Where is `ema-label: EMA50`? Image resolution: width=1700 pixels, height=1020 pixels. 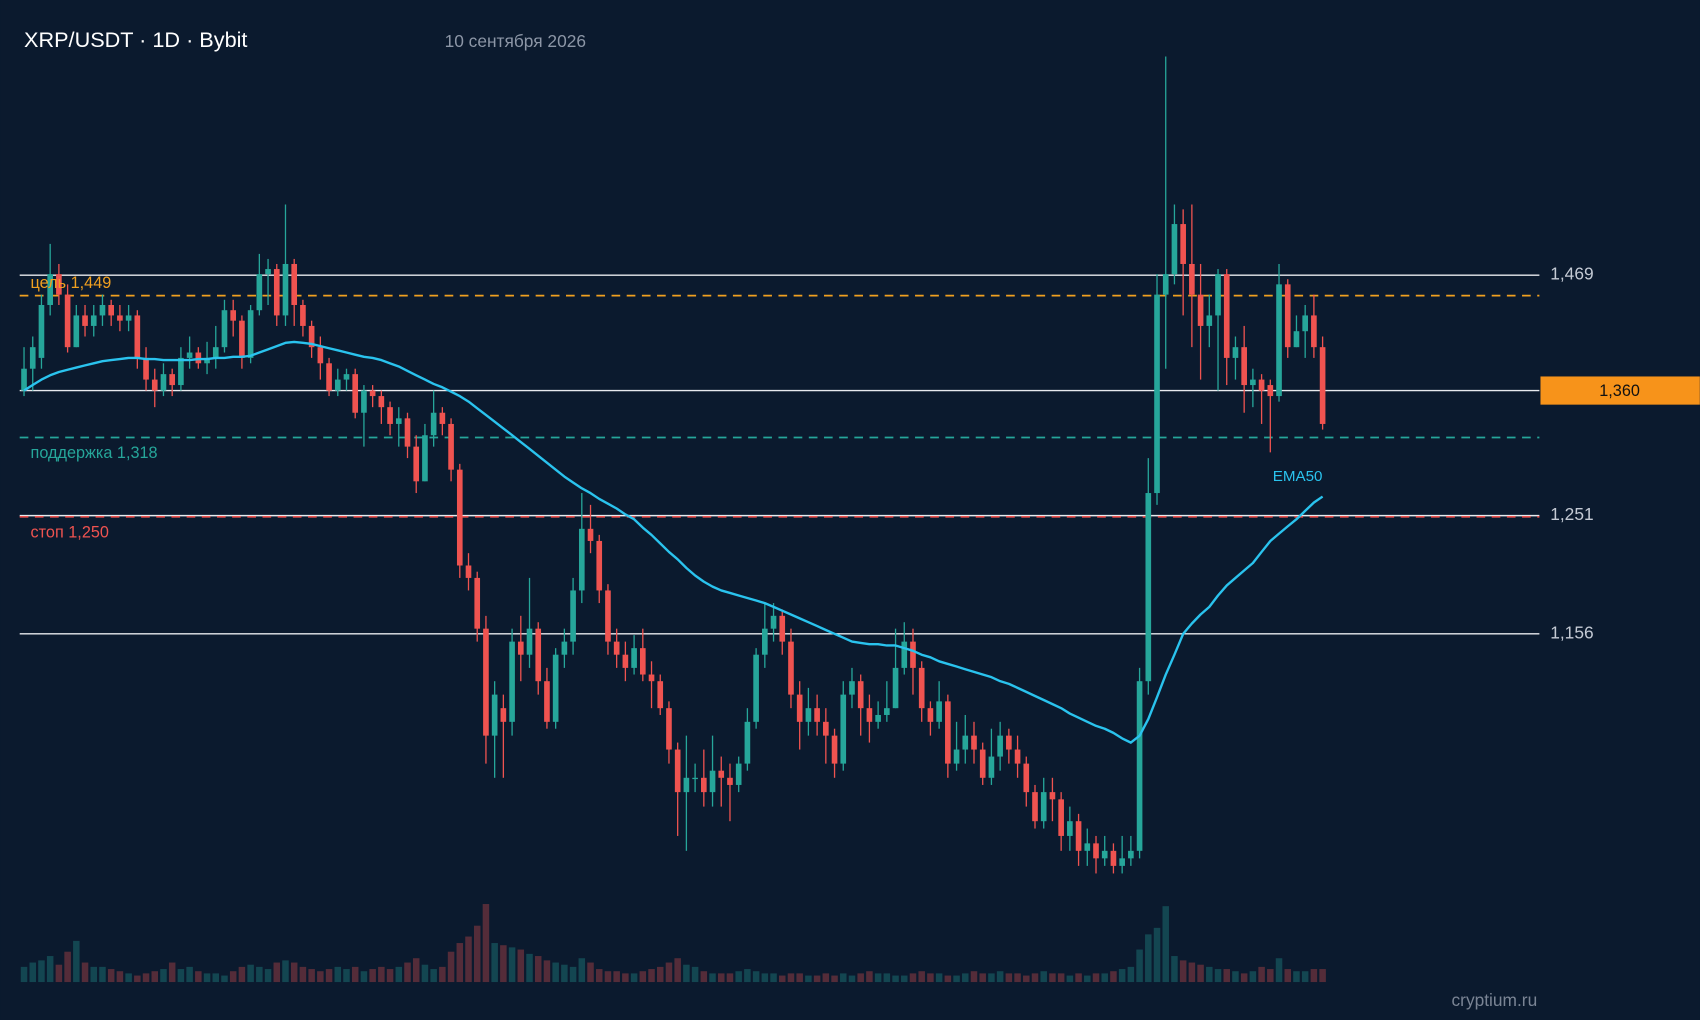 ema-label: EMA50 is located at coordinates (1298, 476).